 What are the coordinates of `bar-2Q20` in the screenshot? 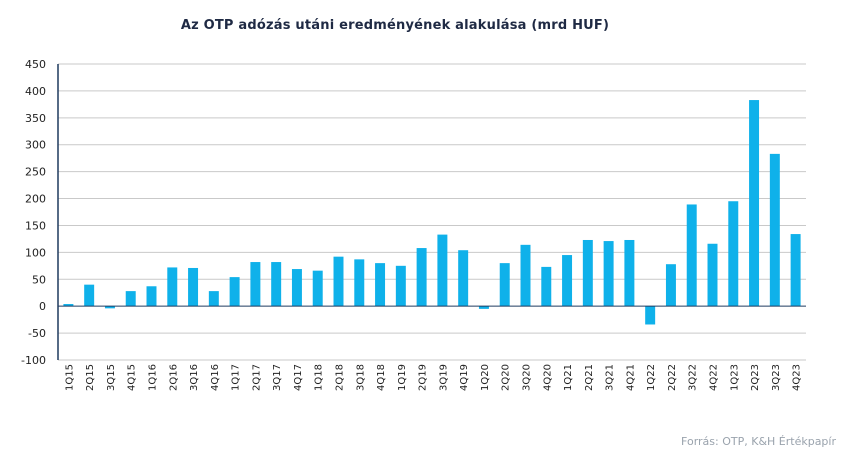 It's located at (504, 285).